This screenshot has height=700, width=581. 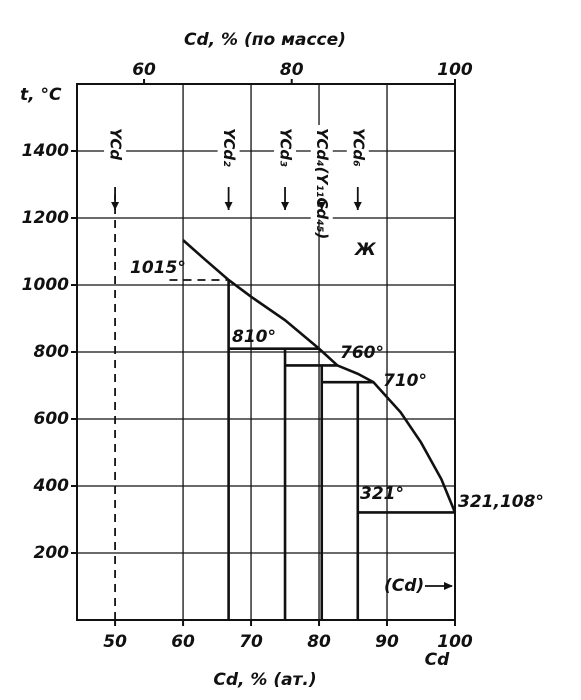 What do you see at coordinates (264, 680) in the screenshot?
I see `x-axis-title: Cd, % (ат.)` at bounding box center [264, 680].